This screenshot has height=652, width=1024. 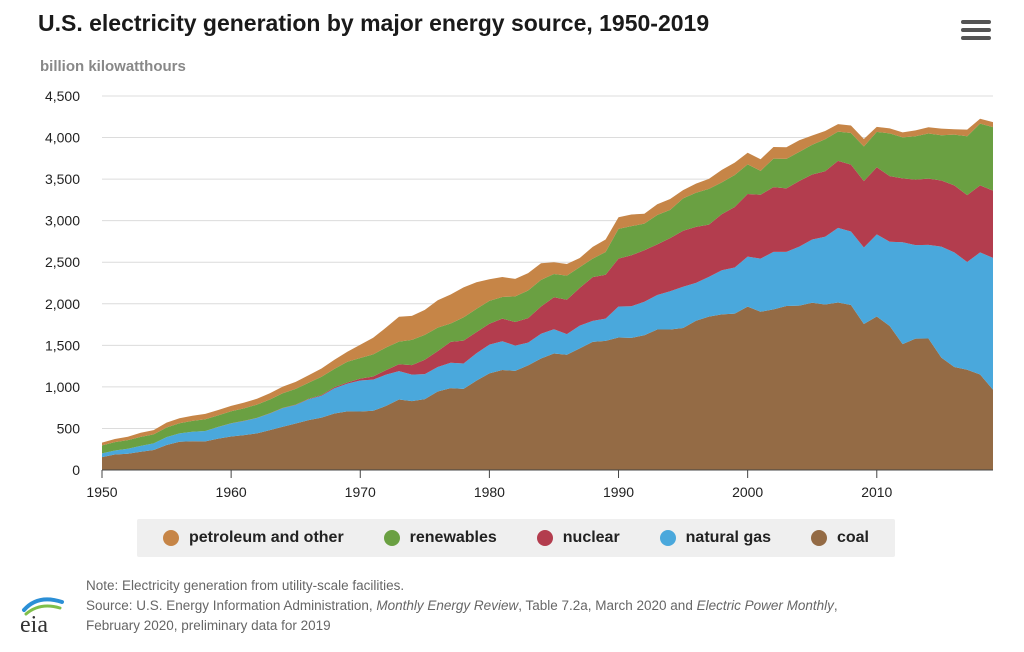 What do you see at coordinates (453, 537) in the screenshot?
I see `legend-label: renewables` at bounding box center [453, 537].